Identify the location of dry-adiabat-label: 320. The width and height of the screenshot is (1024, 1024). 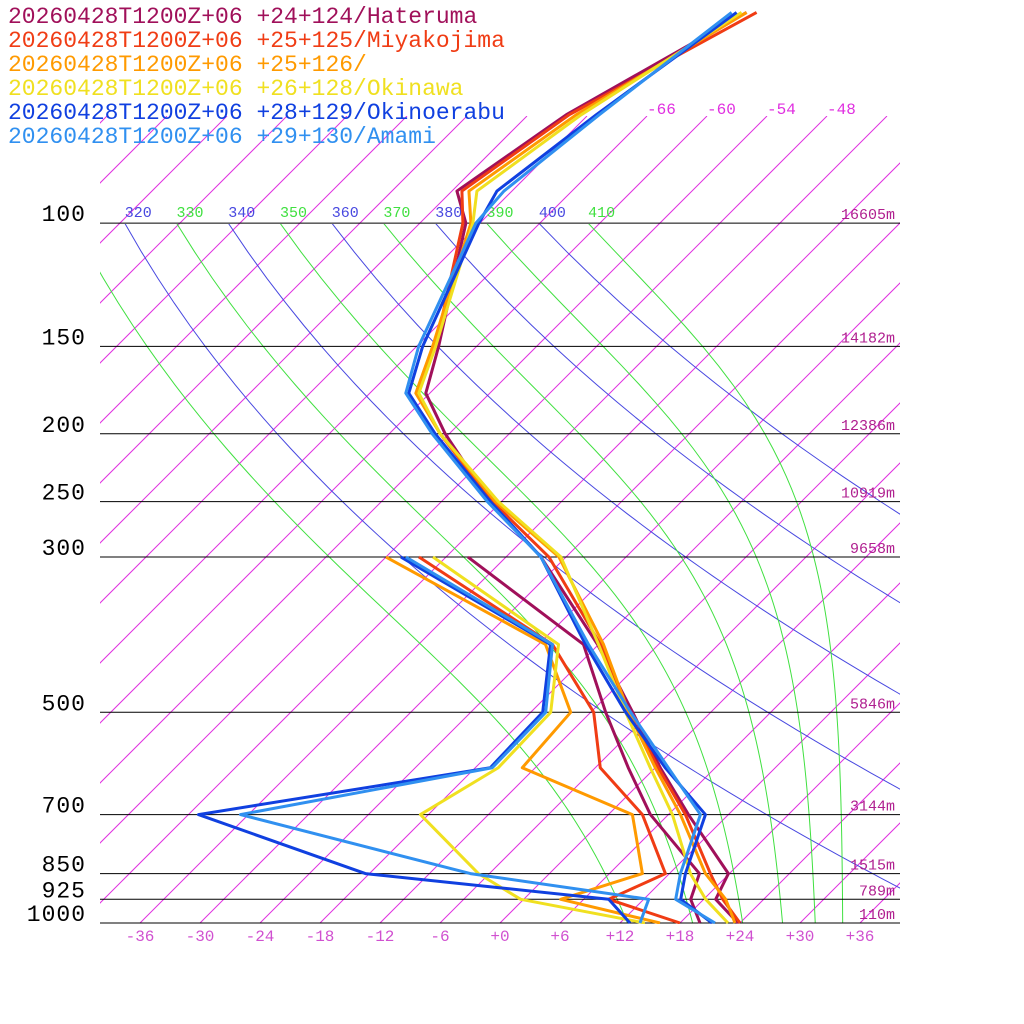
(138, 213).